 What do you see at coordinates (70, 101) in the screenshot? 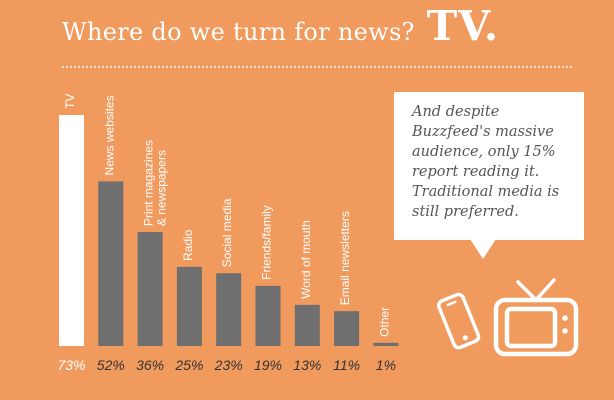
I see `category-label: TV` at bounding box center [70, 101].